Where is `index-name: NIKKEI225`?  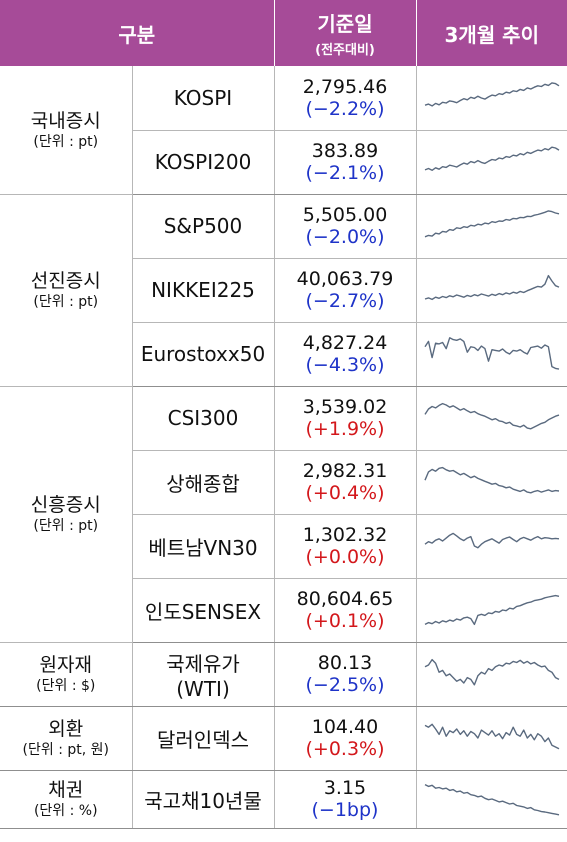
index-name: NIKKEI225 is located at coordinates (203, 290).